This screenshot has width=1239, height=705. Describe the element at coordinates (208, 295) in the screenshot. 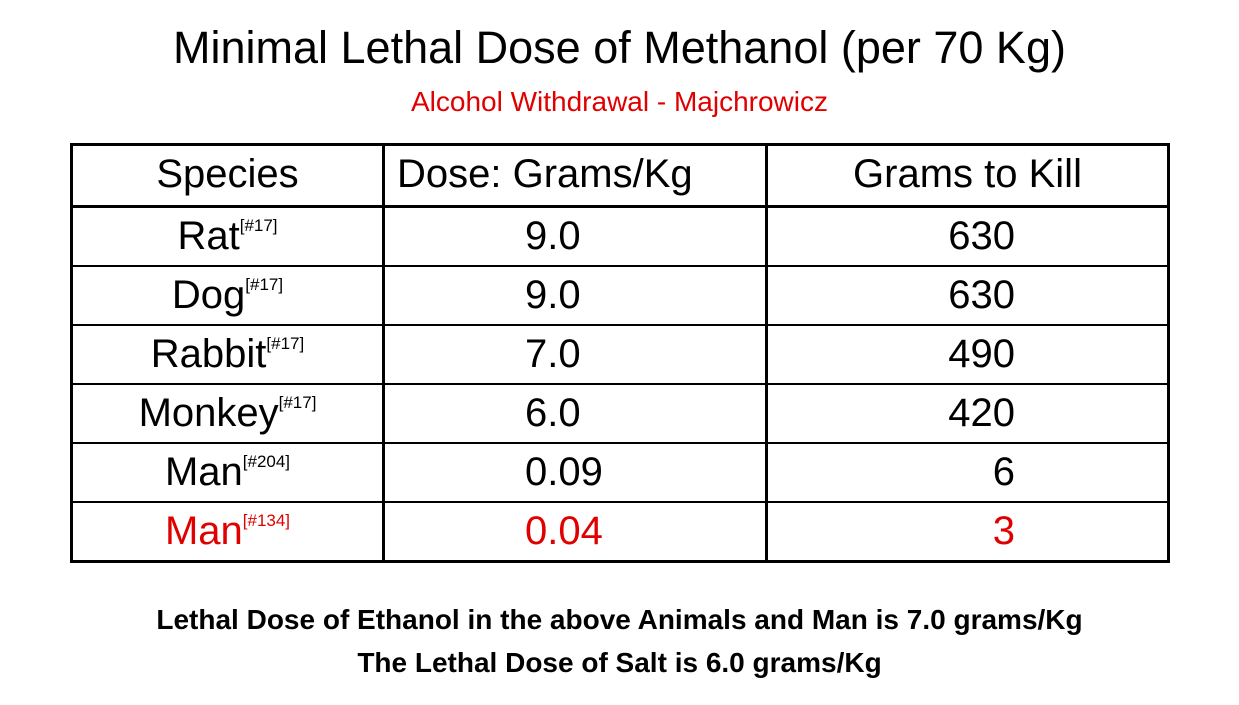

I see `species: Dog` at that location.